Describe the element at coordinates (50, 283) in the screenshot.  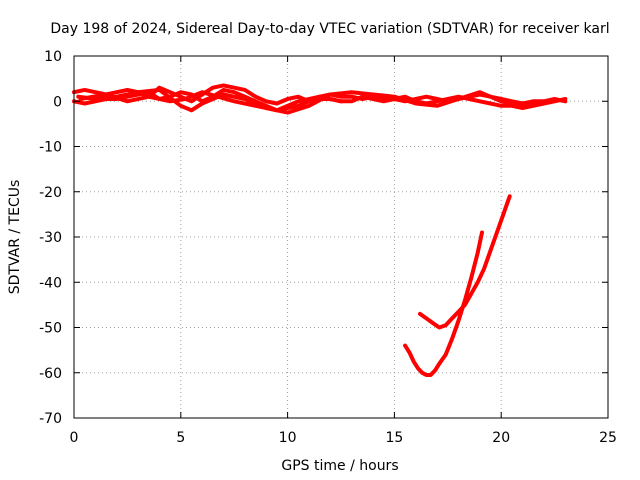
I see `y-tick-label: -40` at that location.